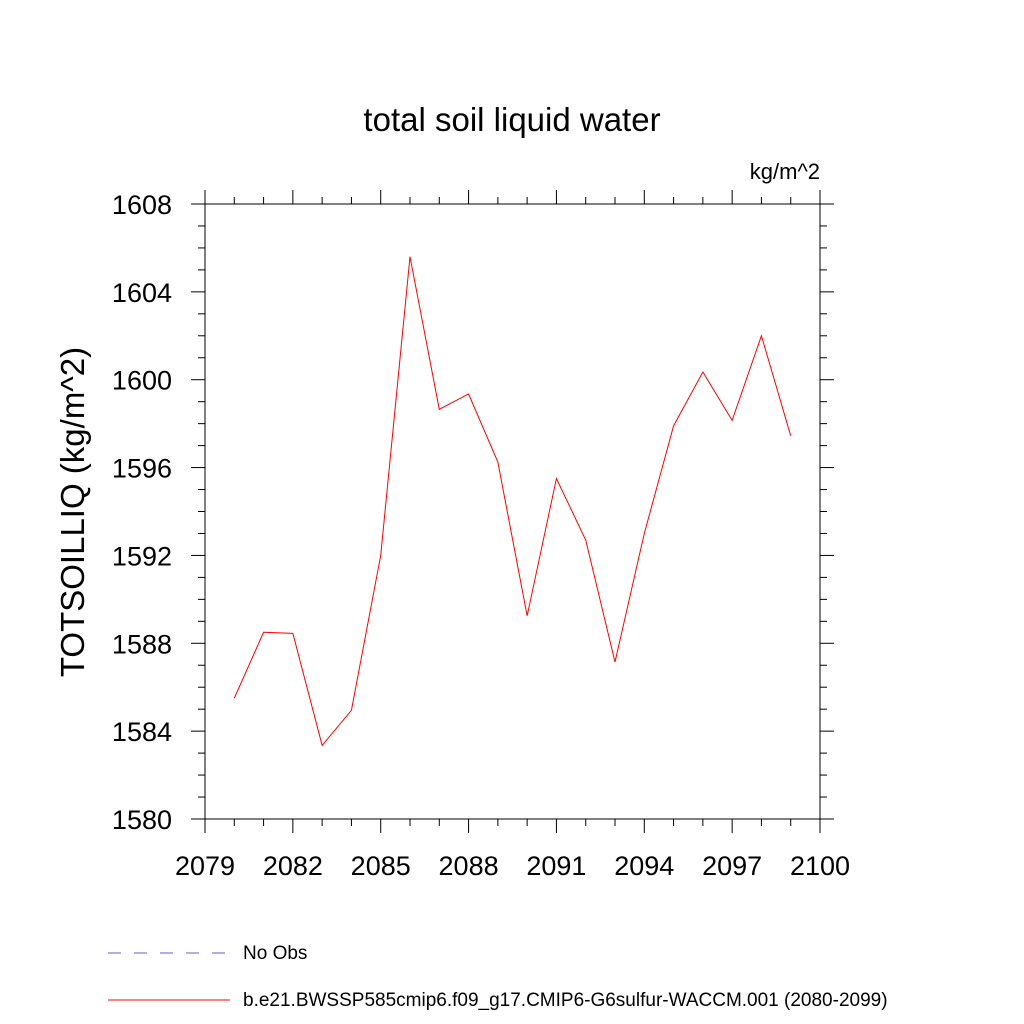 The height and width of the screenshot is (1024, 1024). Describe the element at coordinates (142, 381) in the screenshot. I see `y-tick-label: 1600` at that location.